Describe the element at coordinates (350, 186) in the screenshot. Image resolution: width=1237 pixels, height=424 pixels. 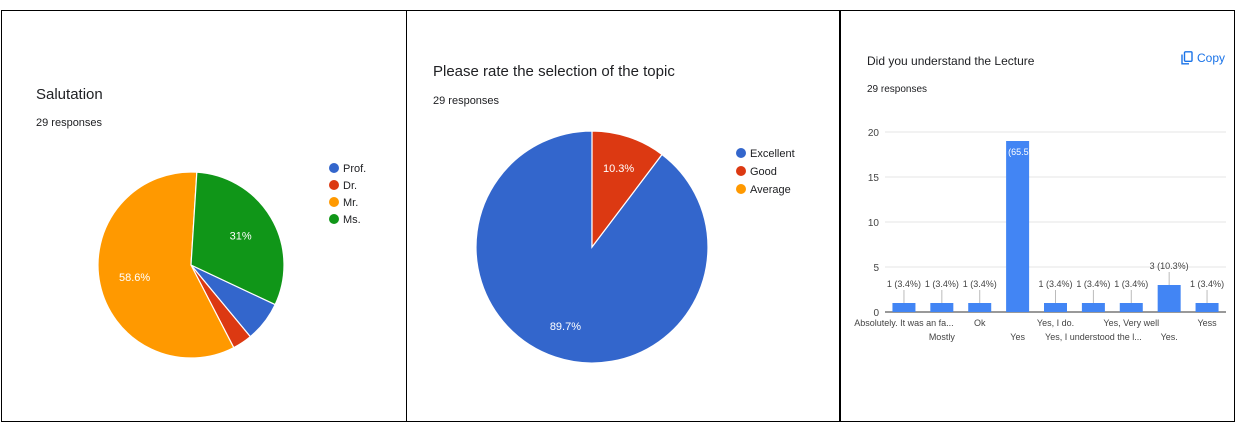
I see `legend-label: Dr.` at that location.